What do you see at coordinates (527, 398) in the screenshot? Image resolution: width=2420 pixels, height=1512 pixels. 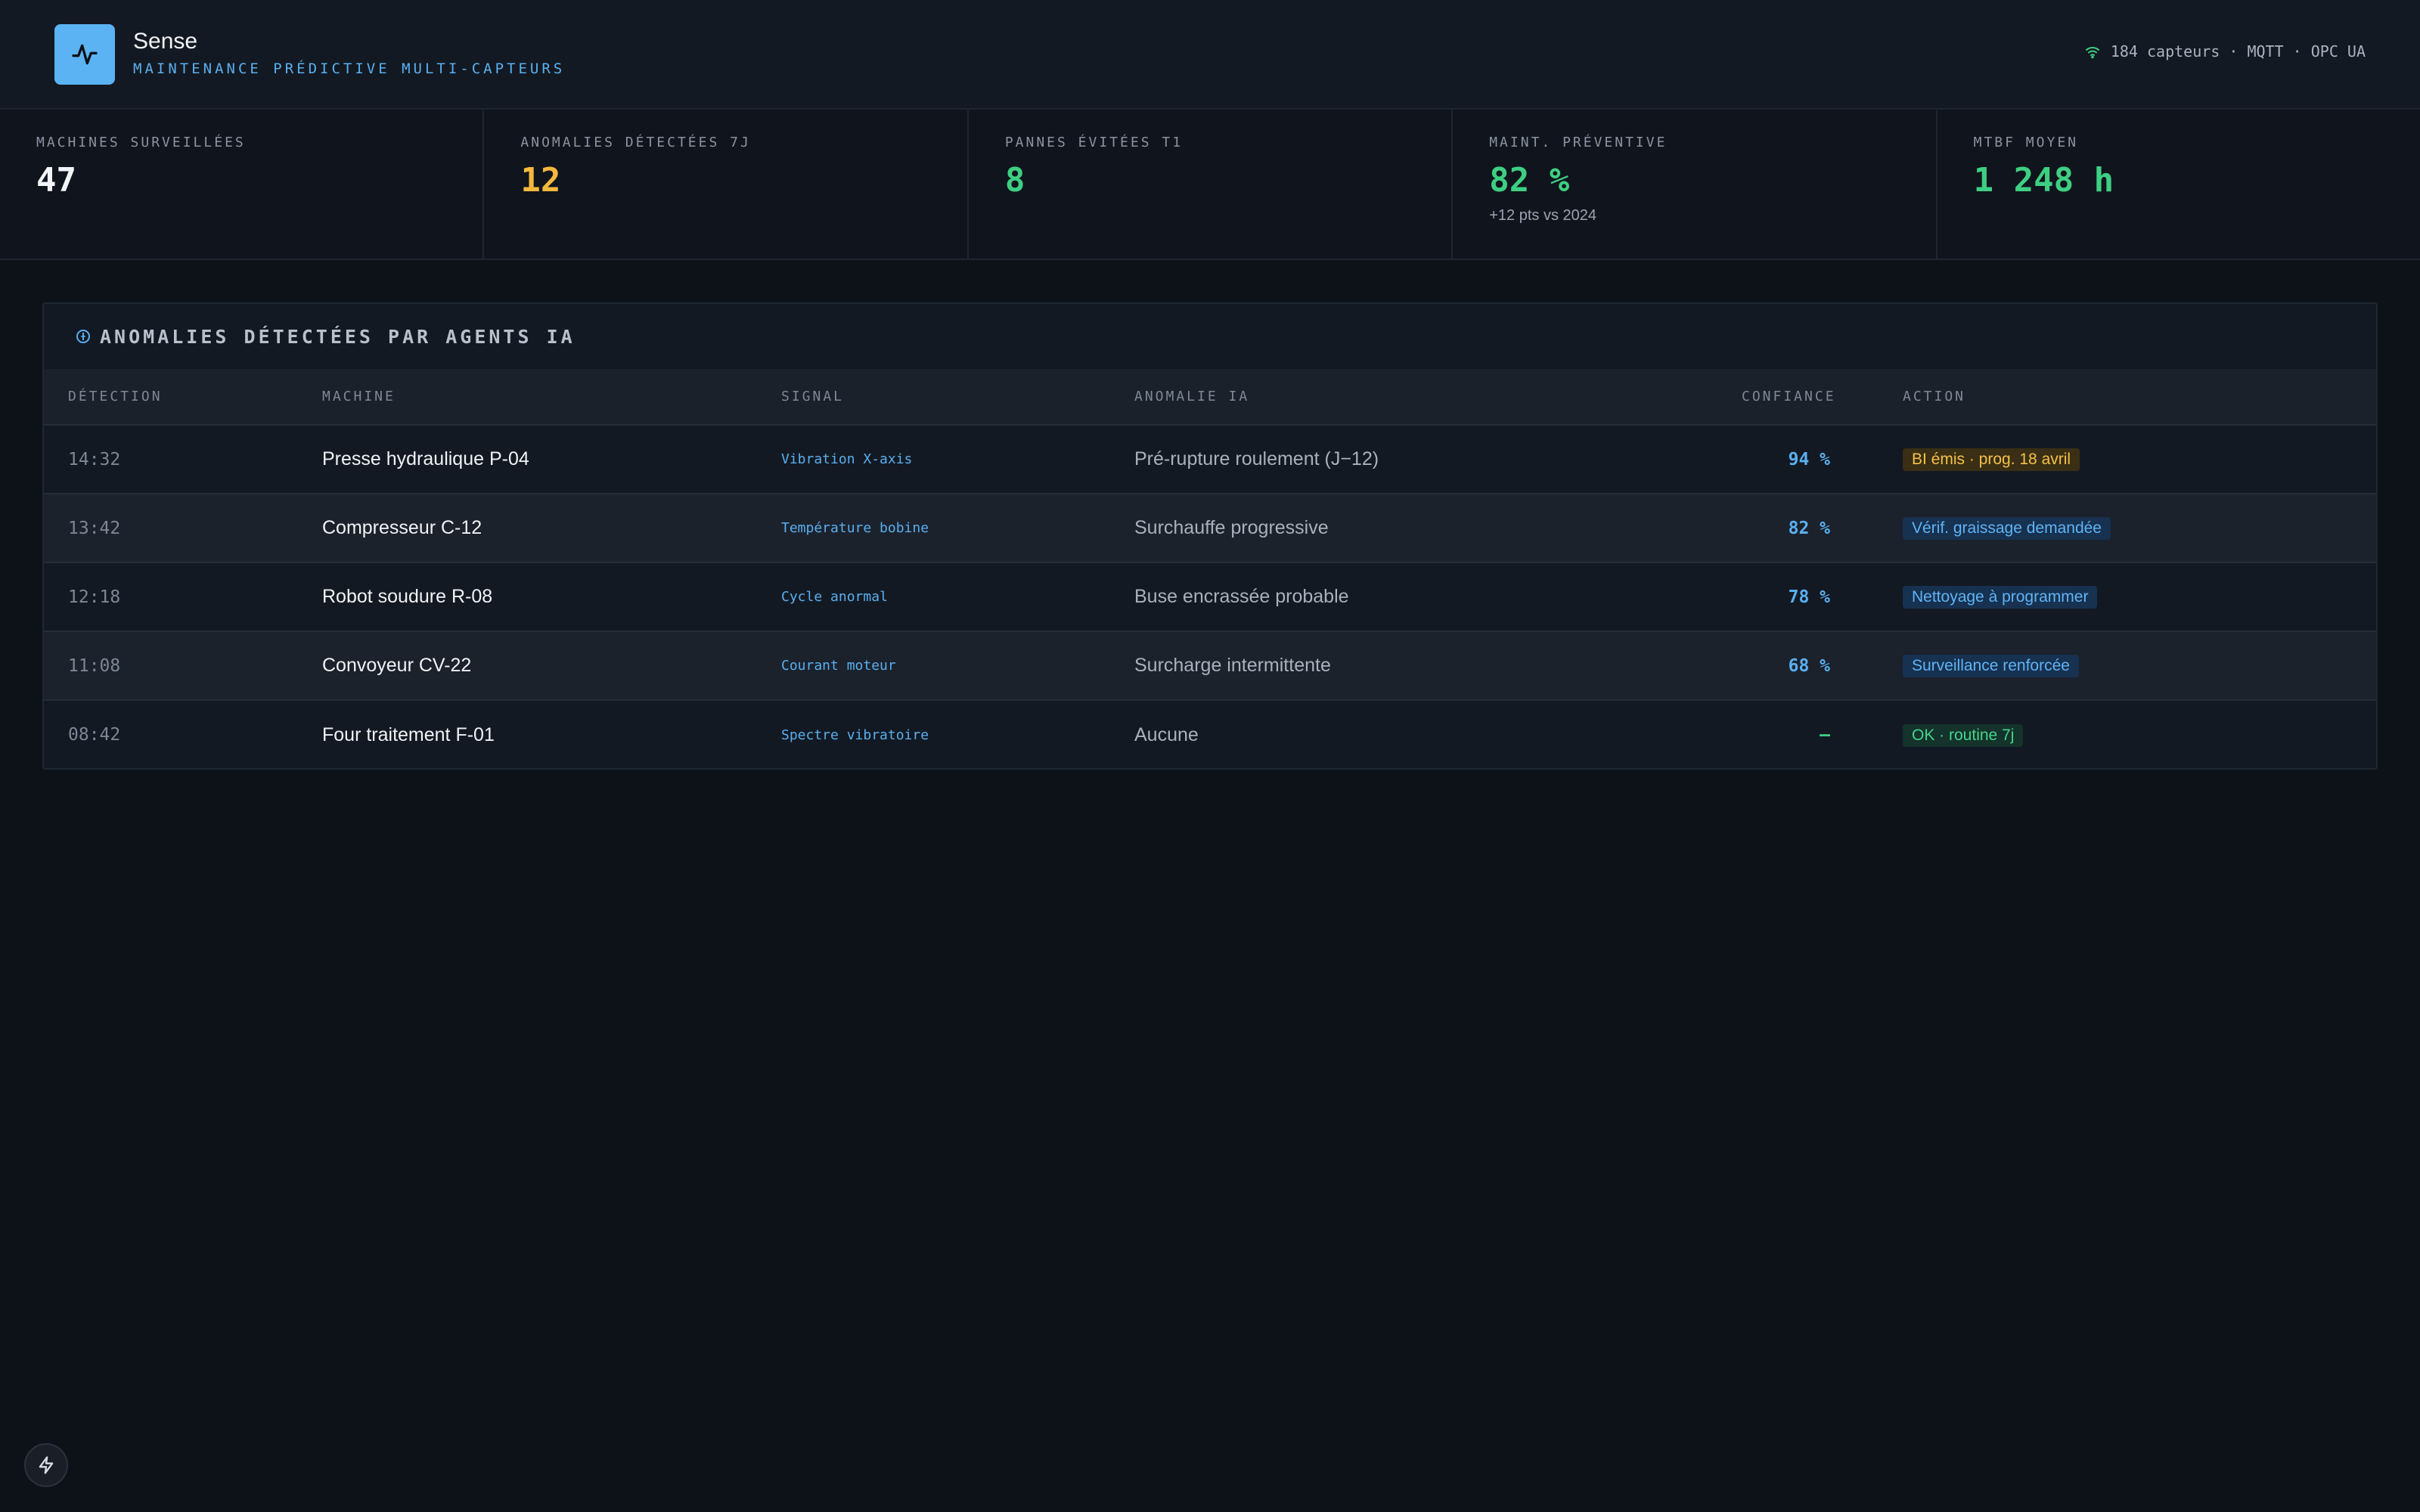 I see `col-machine: MACHINE` at bounding box center [527, 398].